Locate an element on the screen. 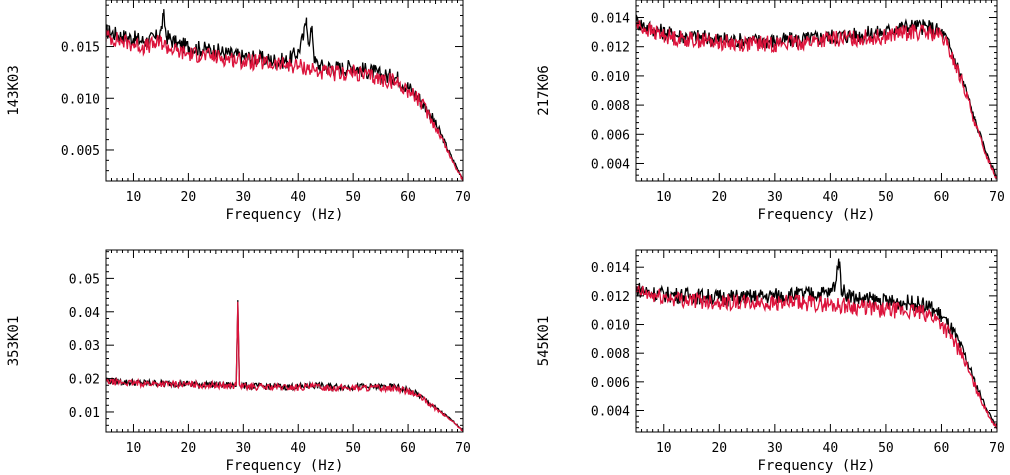  y-tick-label: 0.005 is located at coordinates (80, 151).